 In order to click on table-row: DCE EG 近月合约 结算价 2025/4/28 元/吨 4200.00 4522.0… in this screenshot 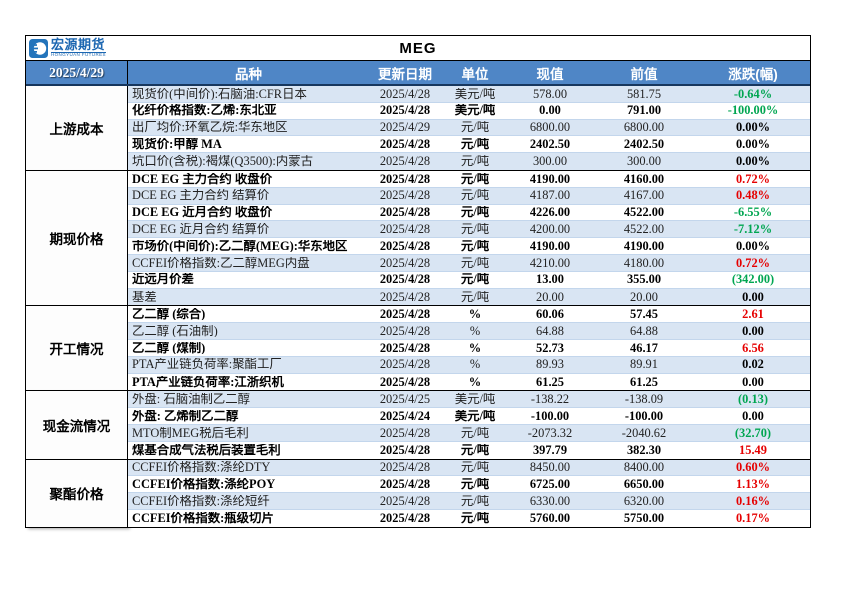, I will do `click(469, 230)`.